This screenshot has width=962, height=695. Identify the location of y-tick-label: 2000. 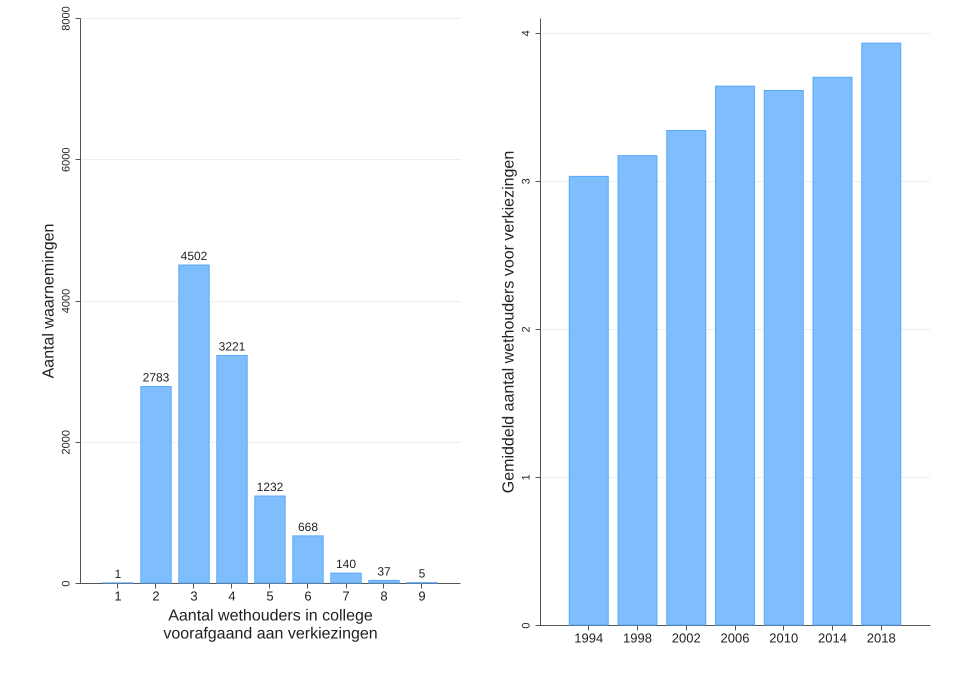
(66, 442).